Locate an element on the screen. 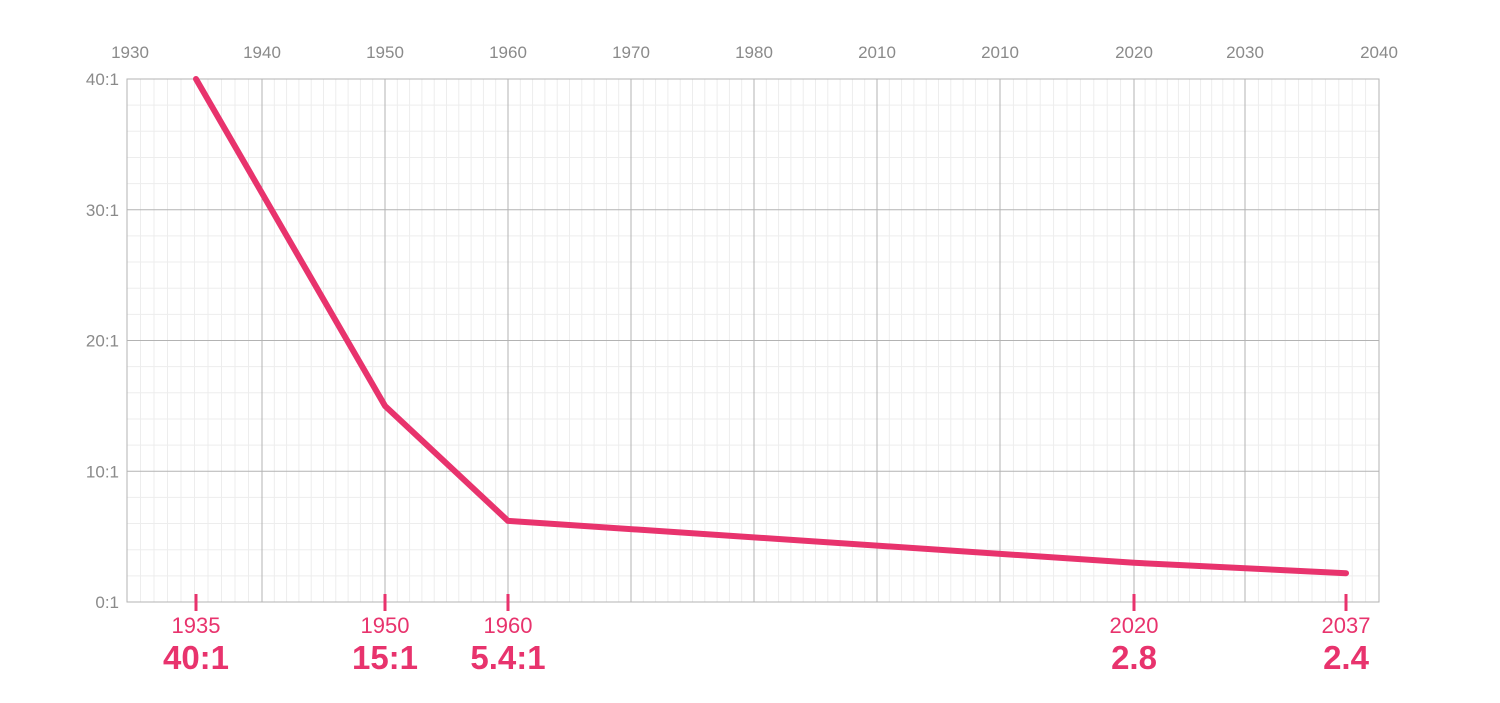 The image size is (1500, 703). annotation-year: 2037 is located at coordinates (1346, 625).